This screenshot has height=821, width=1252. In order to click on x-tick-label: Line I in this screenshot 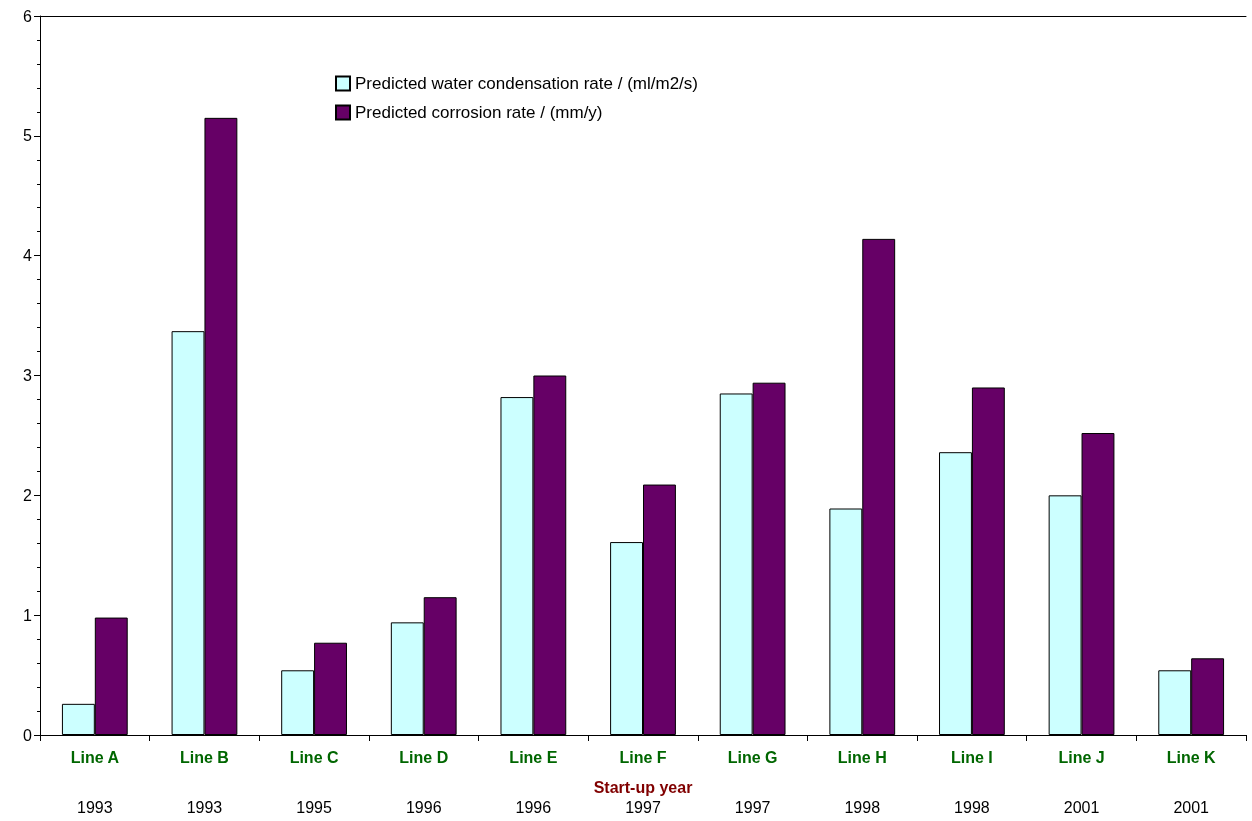, I will do `click(972, 757)`.